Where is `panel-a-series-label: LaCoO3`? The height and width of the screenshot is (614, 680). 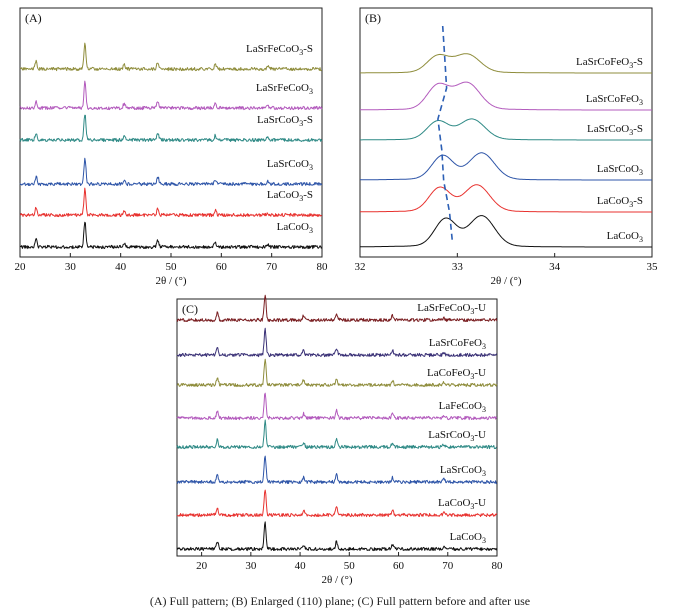 panel-a-series-label: LaCoO3 is located at coordinates (295, 228).